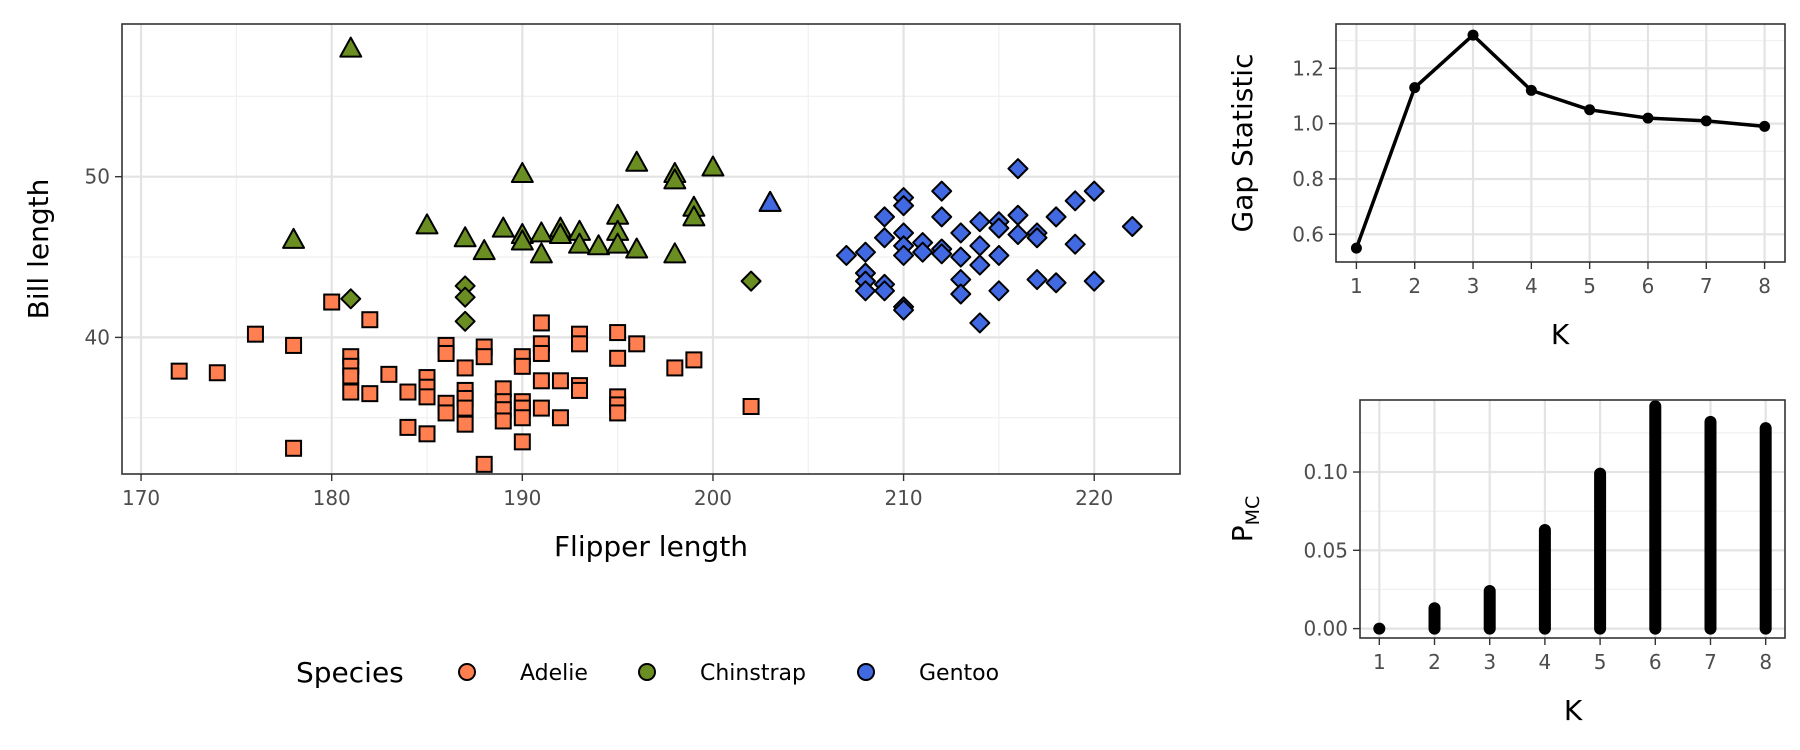 The height and width of the screenshot is (750, 1800). What do you see at coordinates (1253, 511) in the screenshot?
I see `pmc-y-axis-title-subscript: MC` at bounding box center [1253, 511].